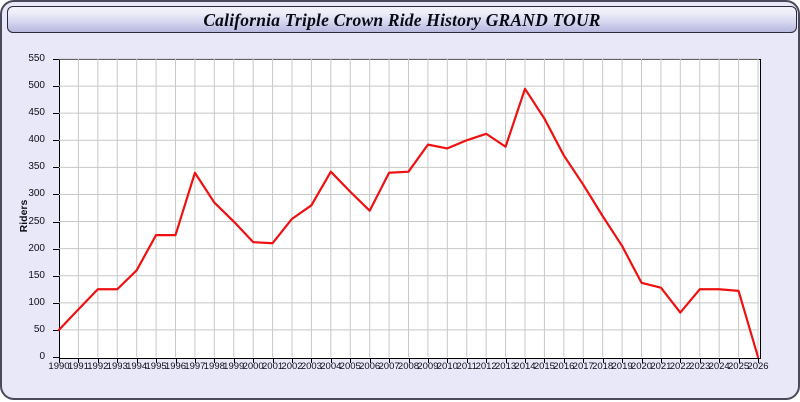 Image resolution: width=800 pixels, height=402 pixels. I want to click on x-tick-label: 2019, so click(622, 366).